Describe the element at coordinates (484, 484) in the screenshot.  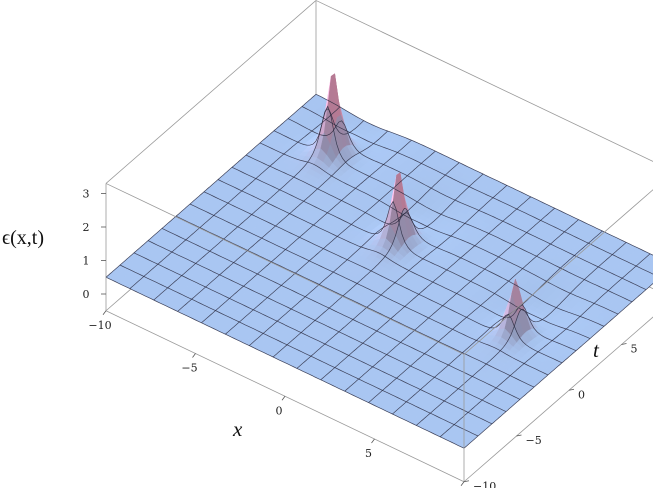
I see `t-tick-label: −10` at that location.